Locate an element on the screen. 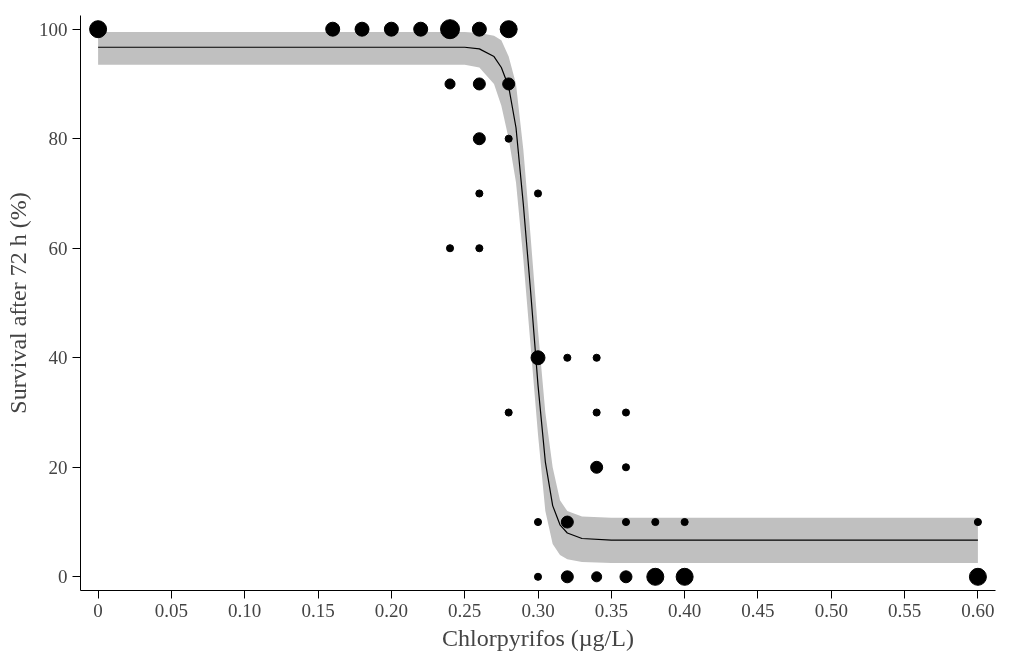 The image size is (1028, 668). x-tick-label: 0.25 is located at coordinates (465, 610).